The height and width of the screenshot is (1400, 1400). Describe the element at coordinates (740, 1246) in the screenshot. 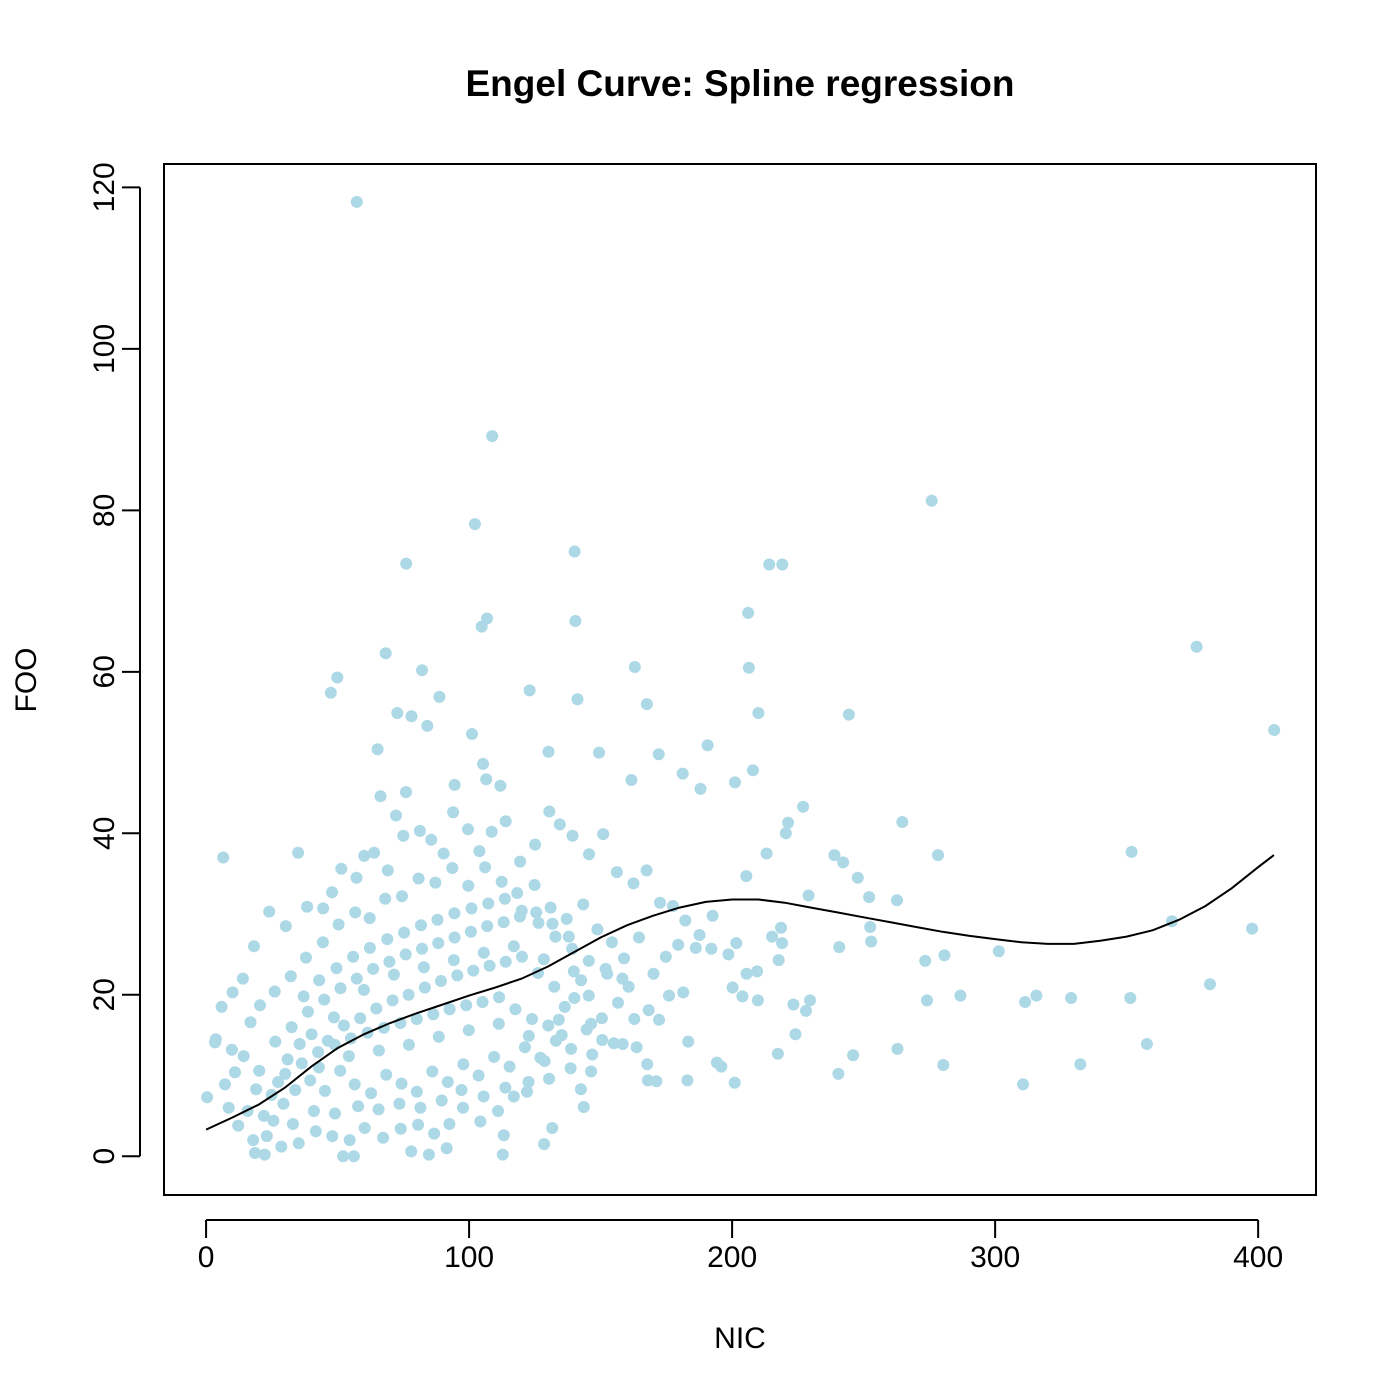

I see `x-axis: 0 100 200 300 400` at that location.